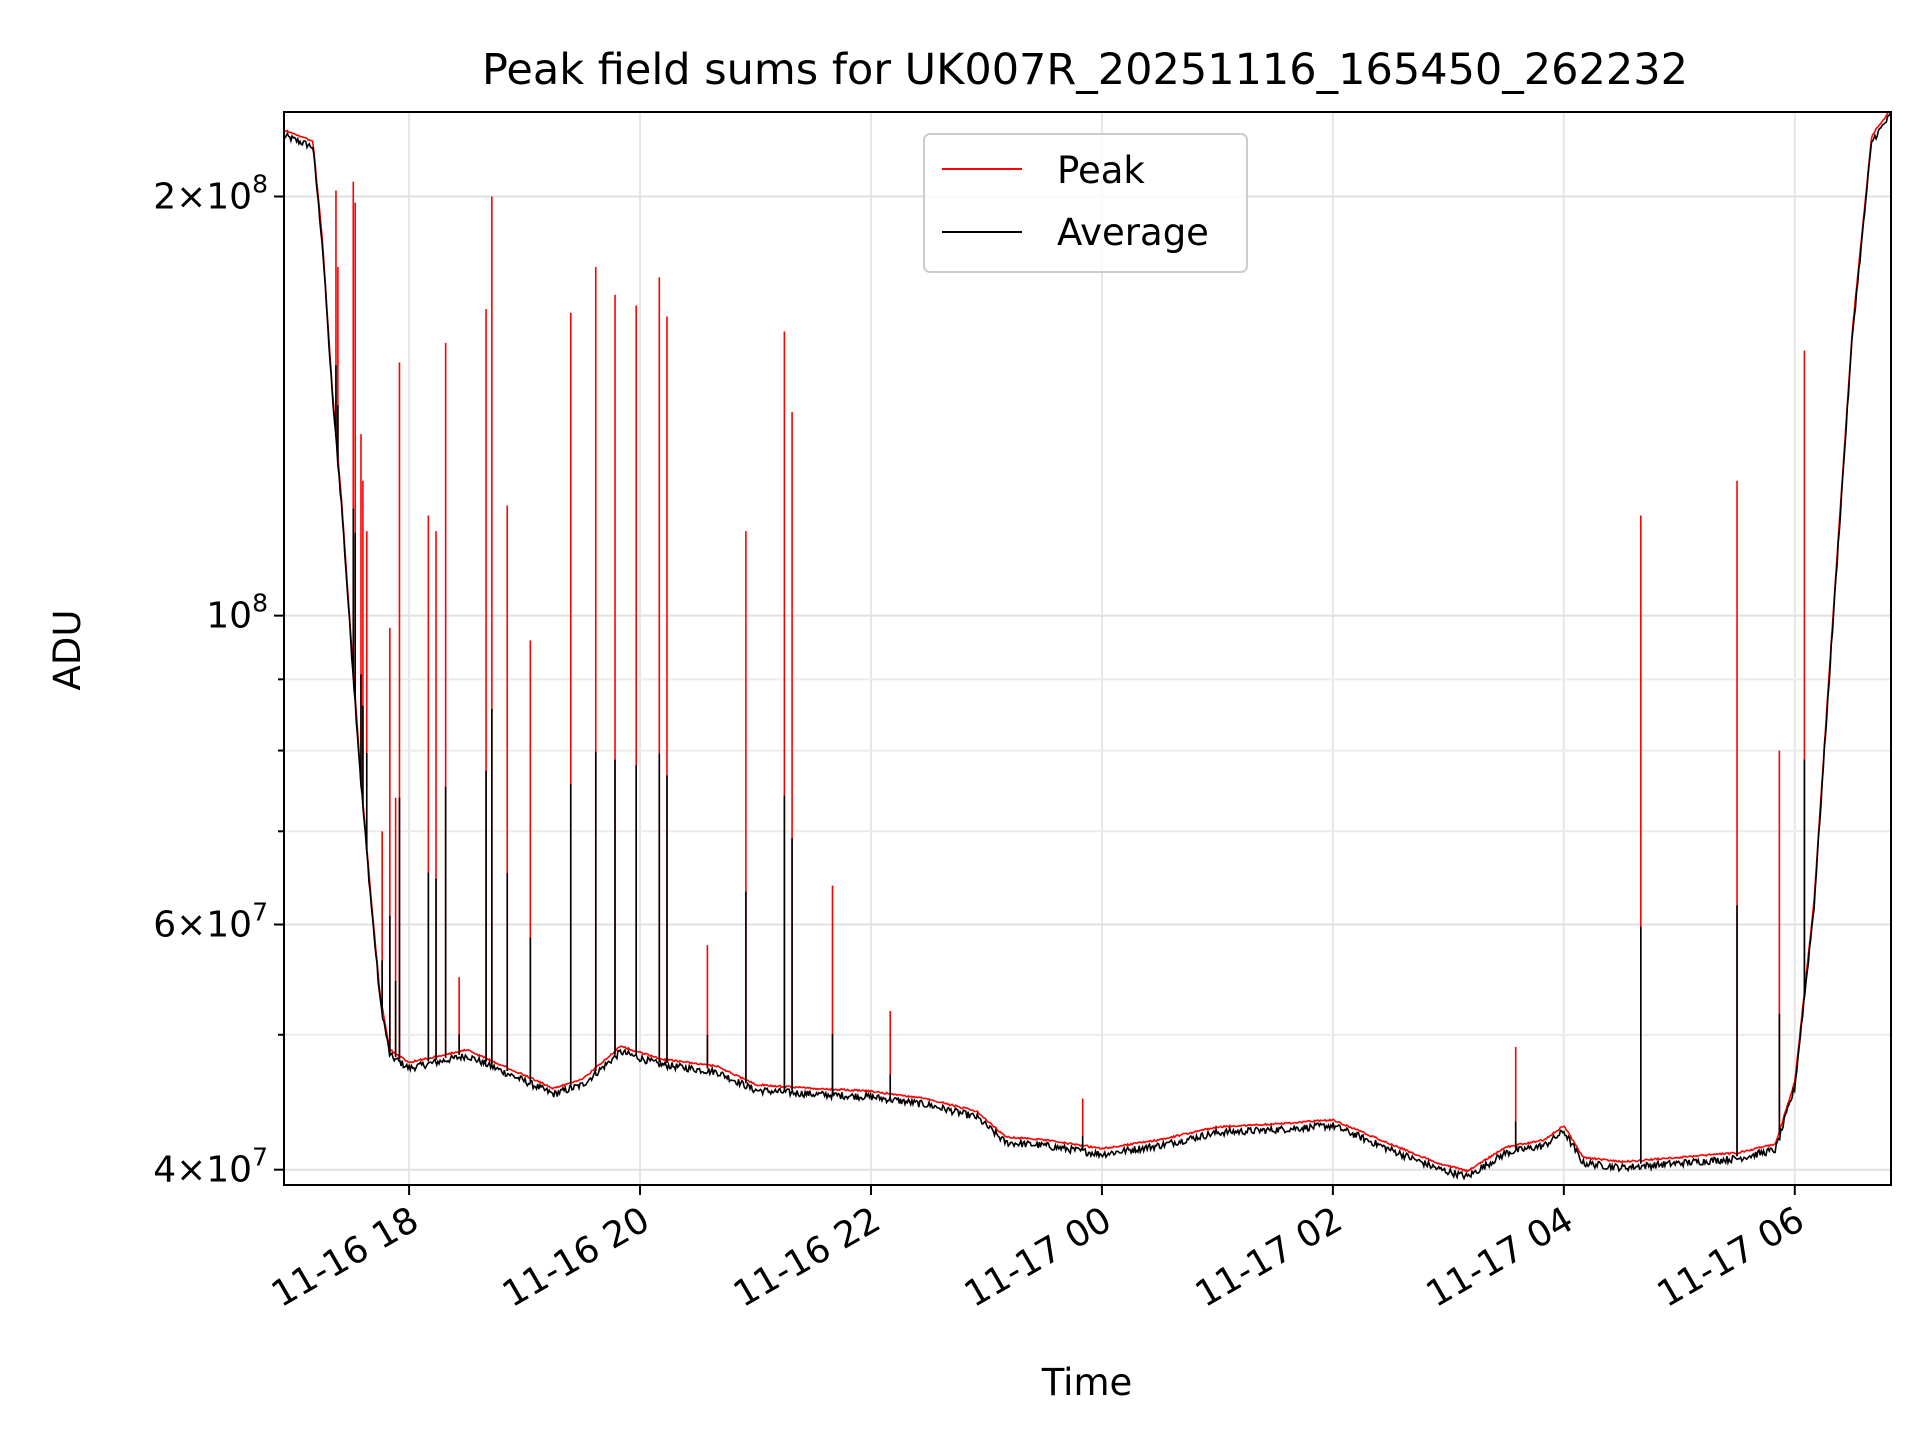  I want to click on legend: Peak Average, so click(1085, 203).